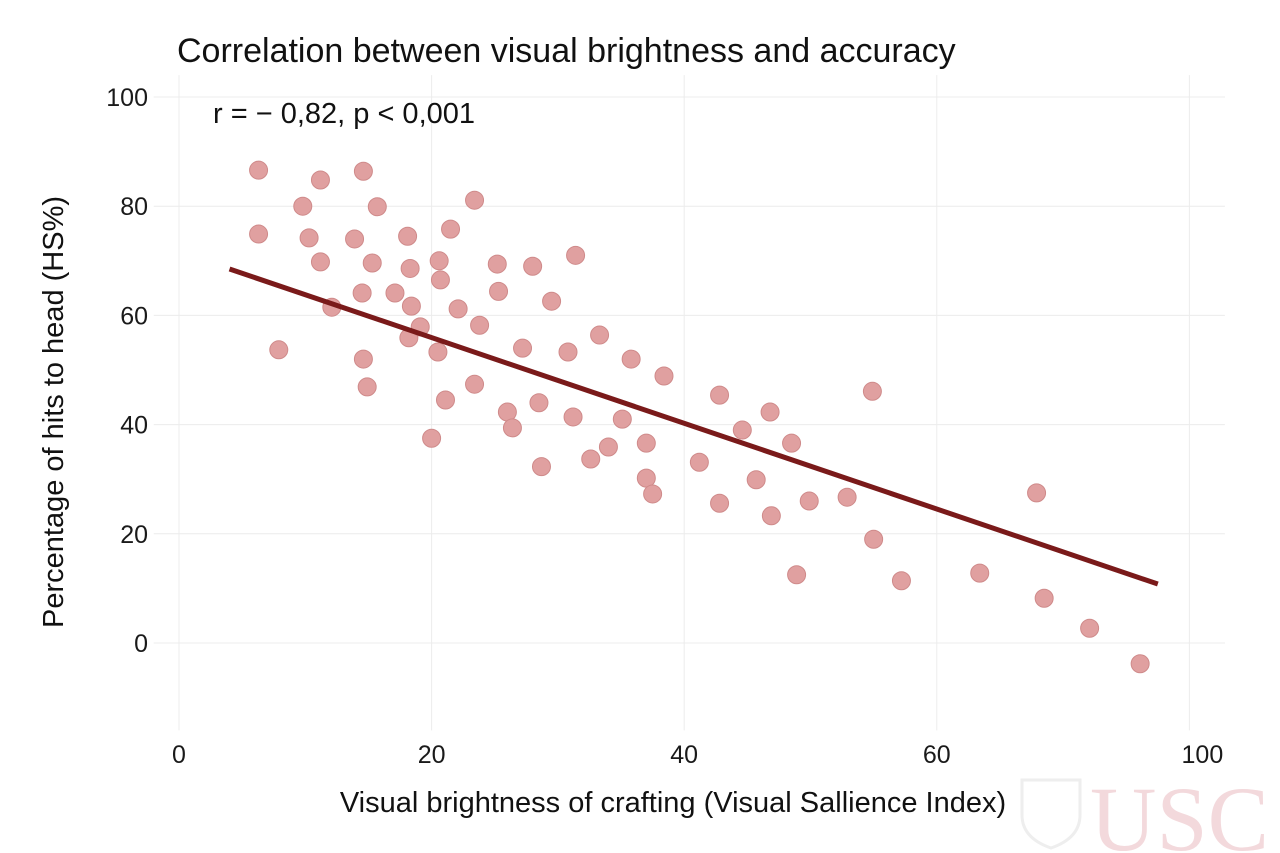 The width and height of the screenshot is (1280, 853). Describe the element at coordinates (134, 426) in the screenshot. I see `y-tick-label: 40` at that location.